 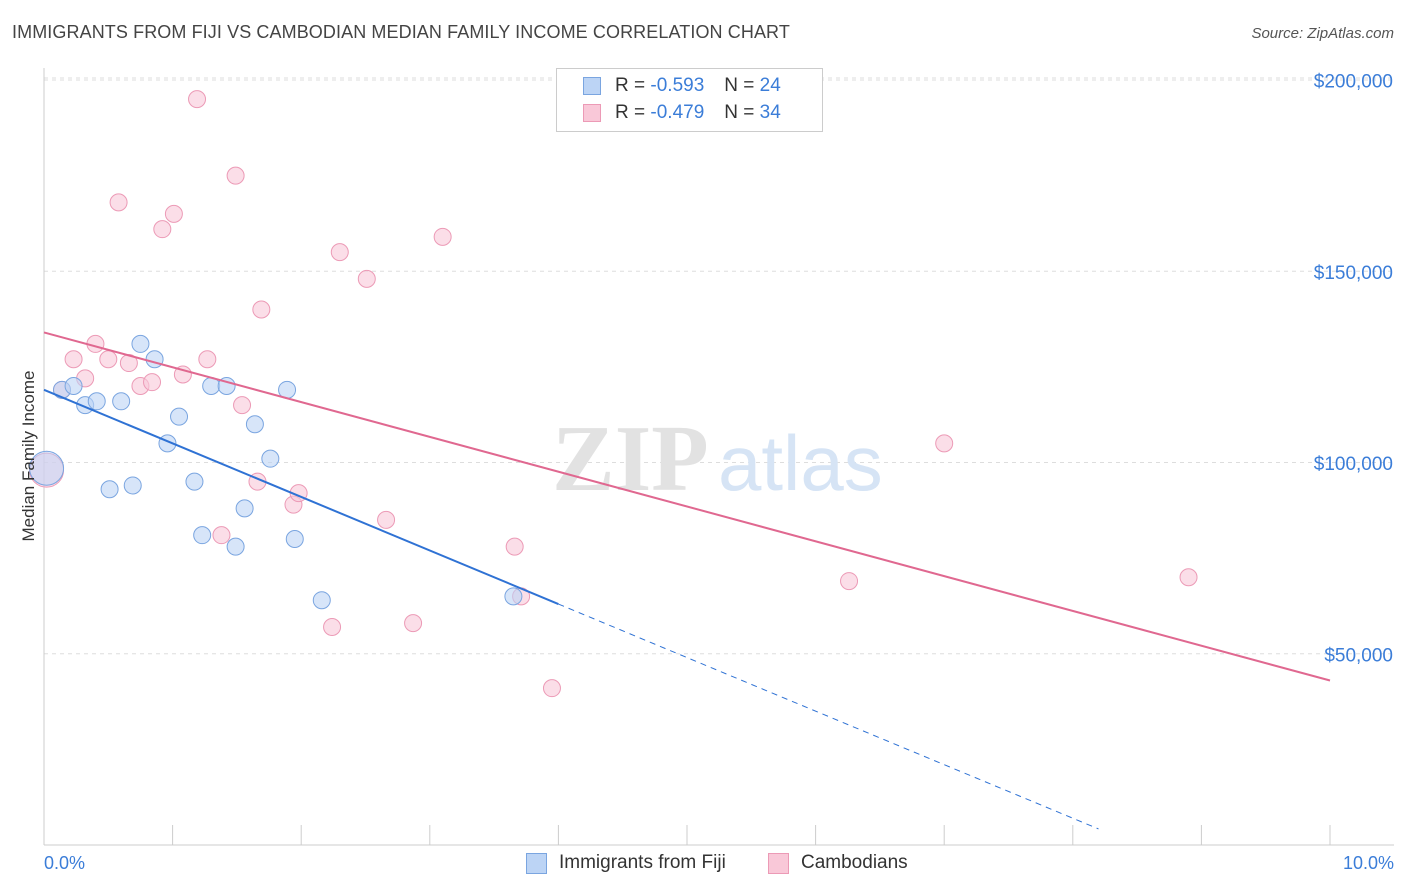 What do you see at coordinates (592, 113) in the screenshot?
I see `cambodians-swatch` at bounding box center [592, 113].